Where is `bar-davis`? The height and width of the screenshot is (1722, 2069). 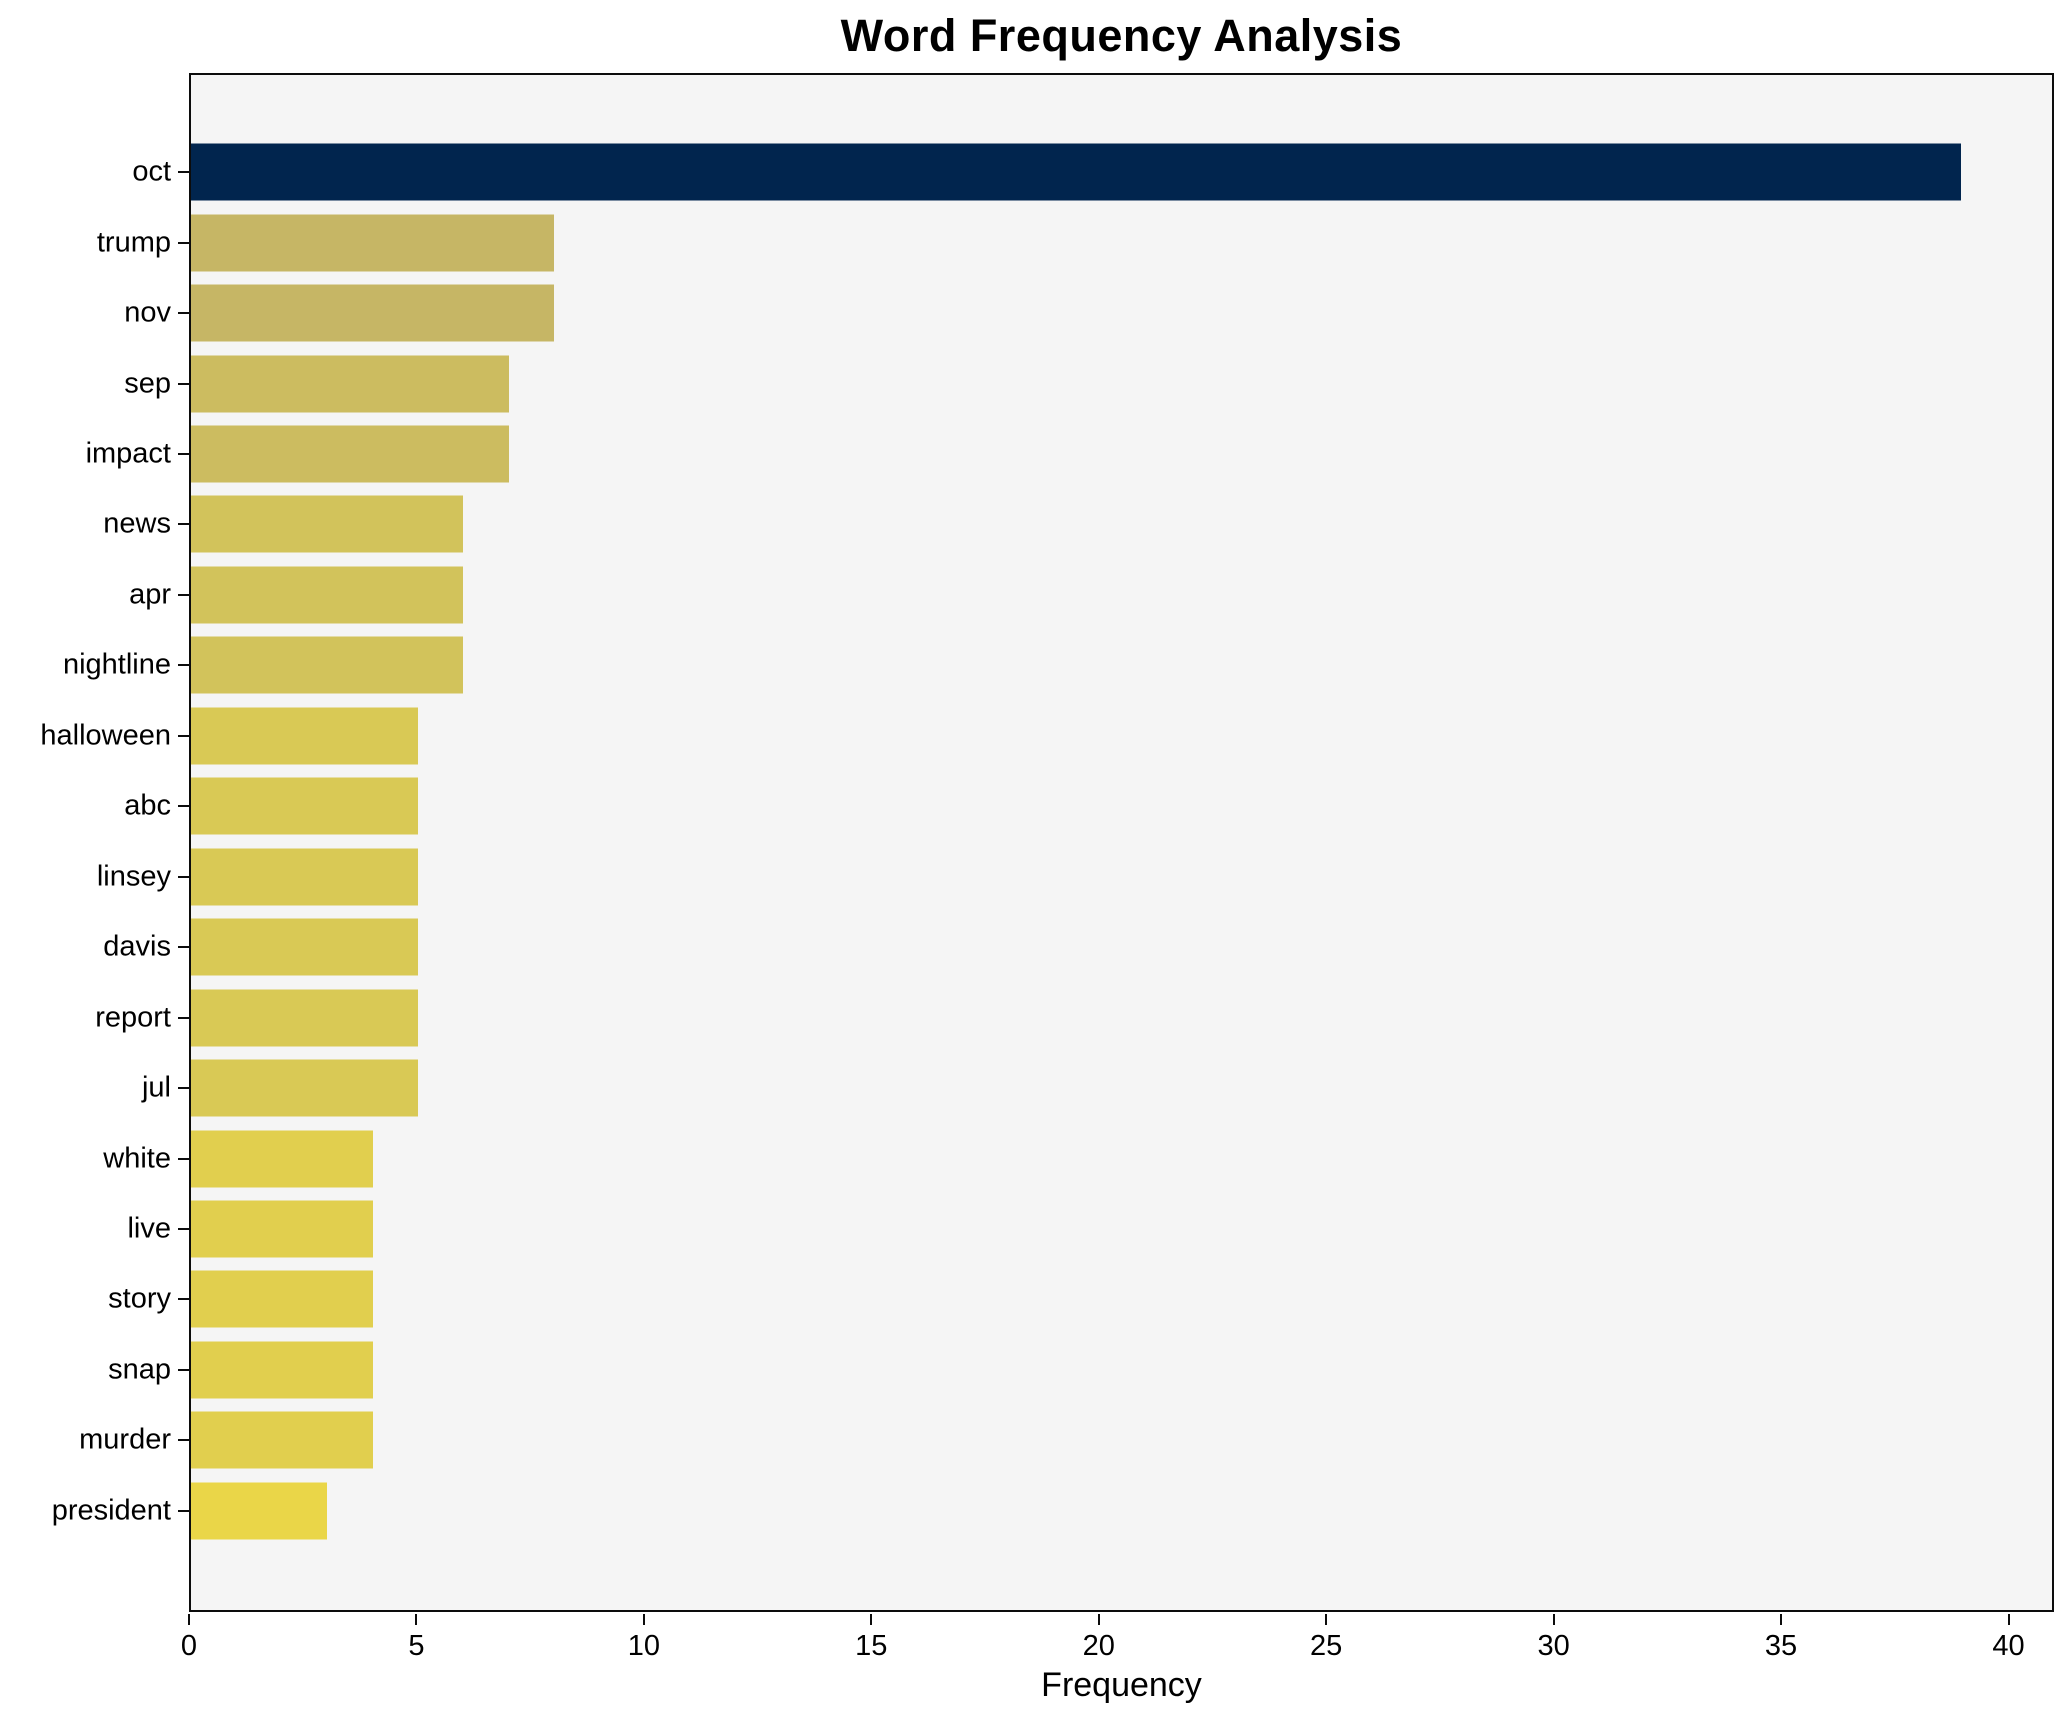 bar-davis is located at coordinates (304, 947).